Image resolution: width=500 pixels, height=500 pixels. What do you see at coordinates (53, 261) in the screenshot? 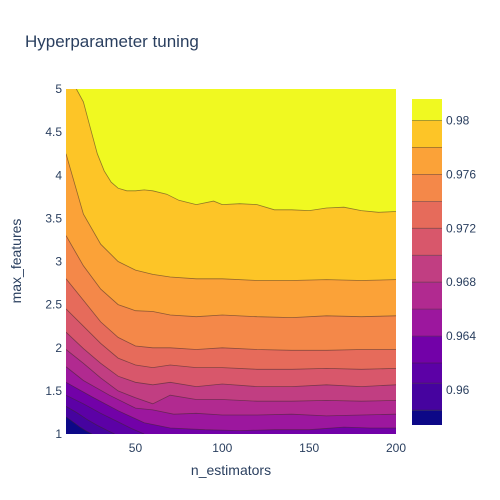
I see `y-axis-ticks: 1 1.5 2 2.5 3 3.5 4 4.5 5` at bounding box center [53, 261].